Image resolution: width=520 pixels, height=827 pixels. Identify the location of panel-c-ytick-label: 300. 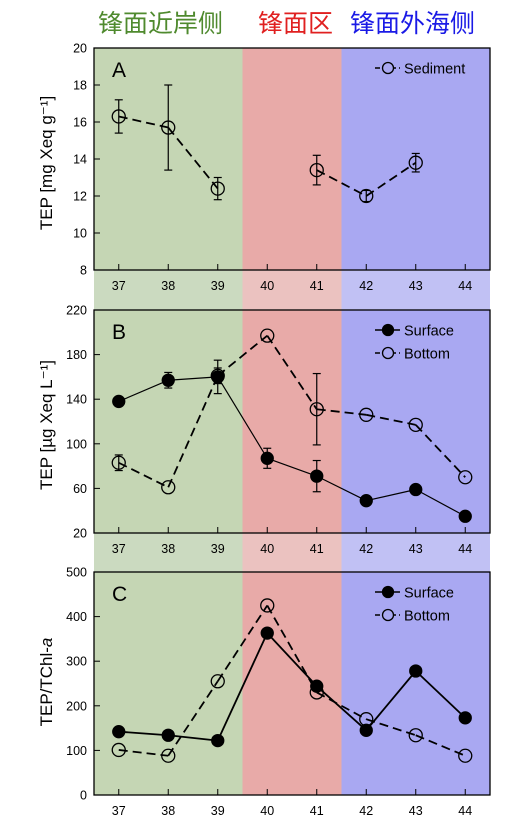
(76, 662).